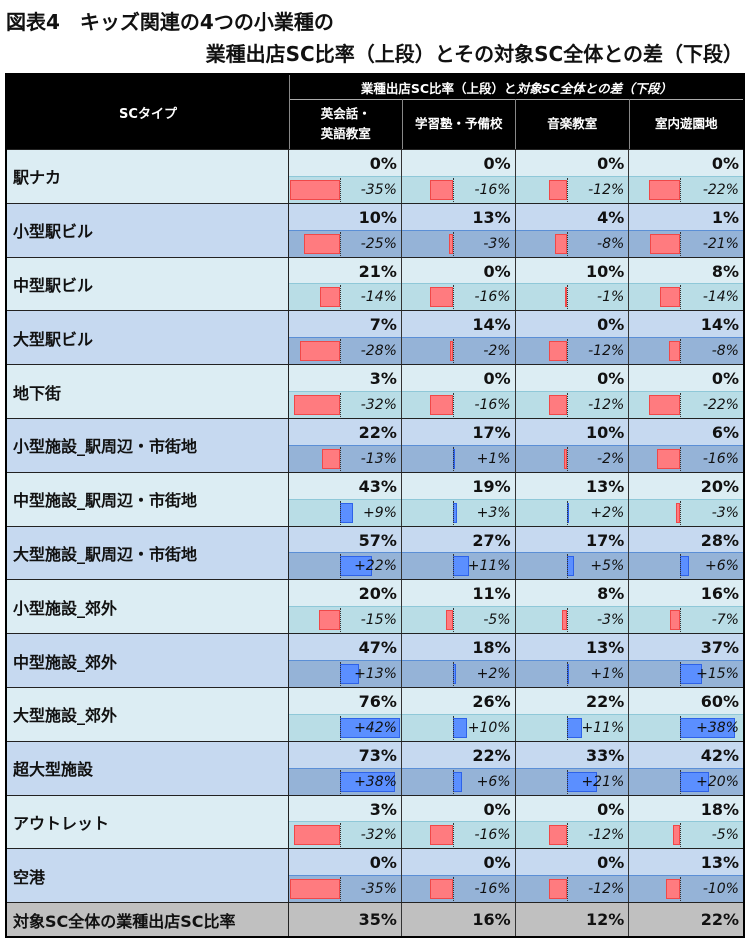 The height and width of the screenshot is (940, 749). What do you see at coordinates (606, 351) in the screenshot?
I see `diff-value: -12%` at bounding box center [606, 351].